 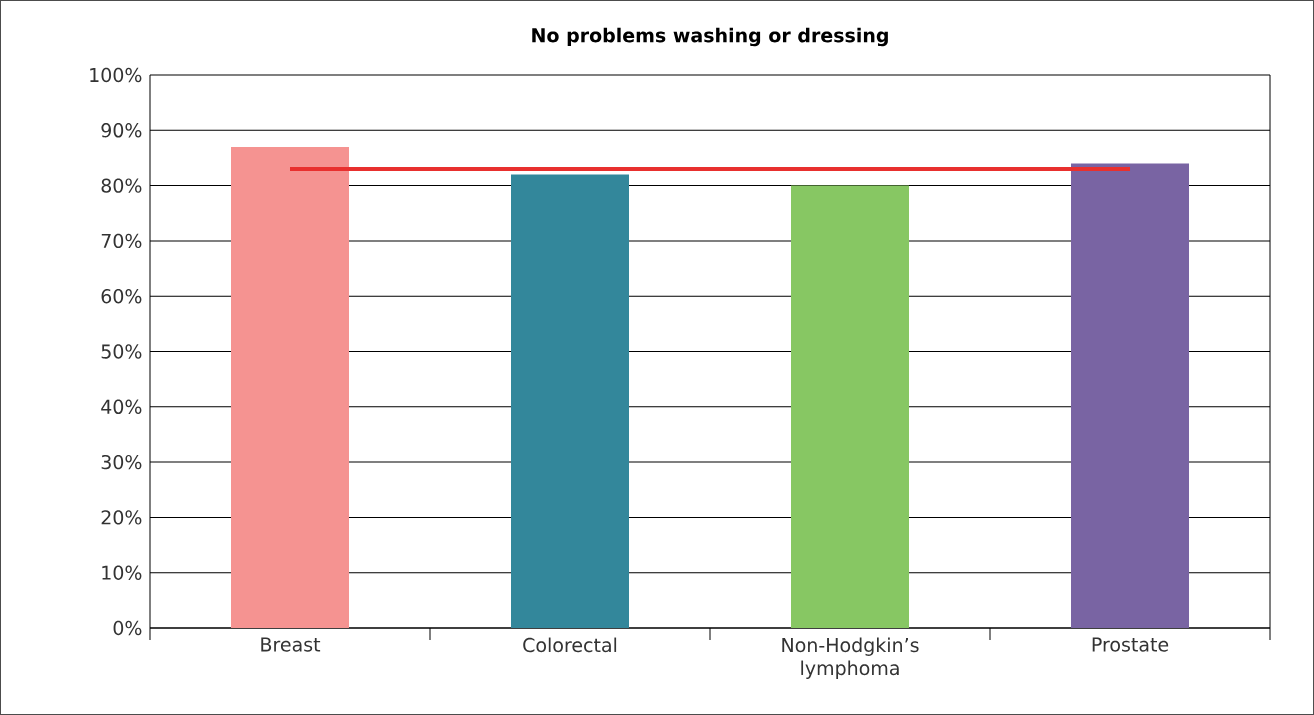 What do you see at coordinates (121, 241) in the screenshot?
I see `y-tick-label: 70%` at bounding box center [121, 241].